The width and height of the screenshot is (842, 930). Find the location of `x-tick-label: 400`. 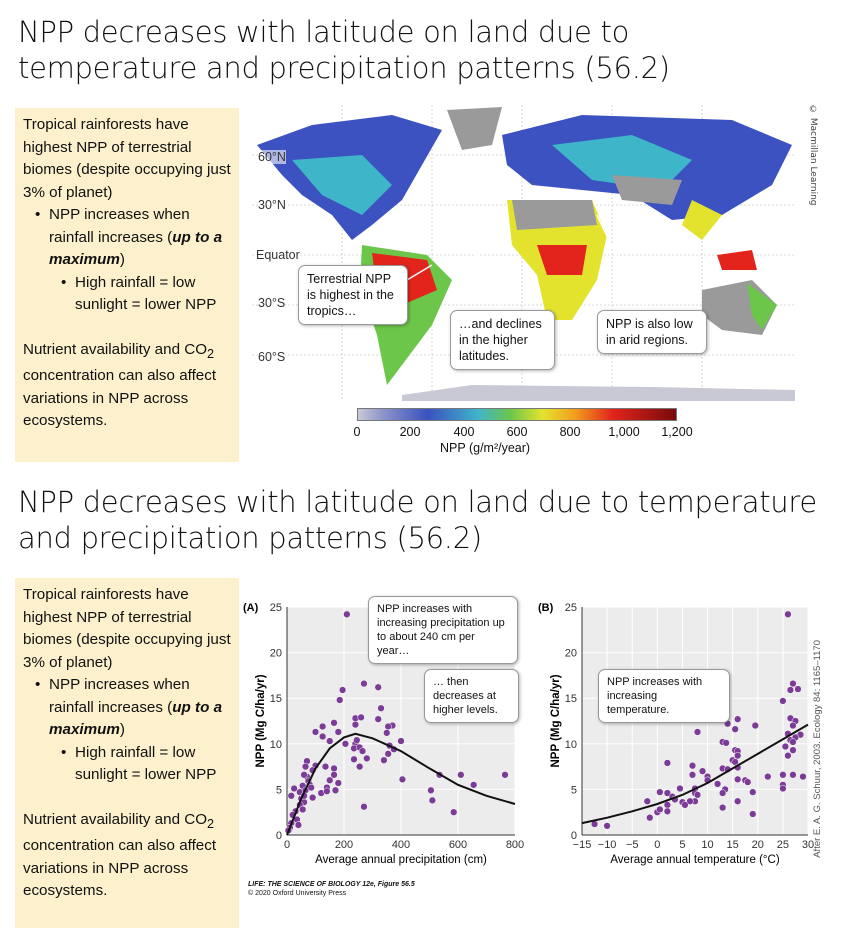

x-tick-label: 400 is located at coordinates (401, 845).